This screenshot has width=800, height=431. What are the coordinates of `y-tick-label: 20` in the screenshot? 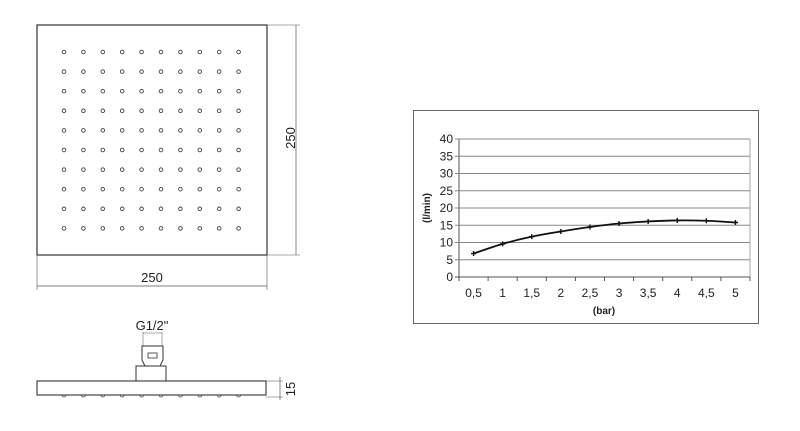 It's located at (447, 208).